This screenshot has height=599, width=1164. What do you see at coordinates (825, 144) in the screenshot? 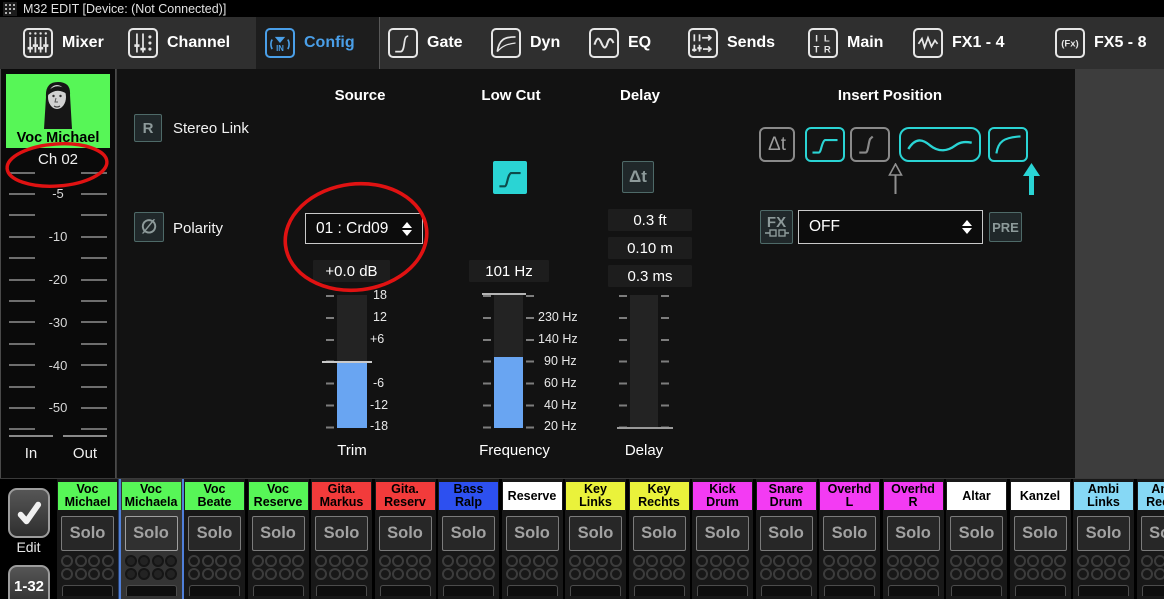
I see `insert-chain-lowcut-button` at bounding box center [825, 144].